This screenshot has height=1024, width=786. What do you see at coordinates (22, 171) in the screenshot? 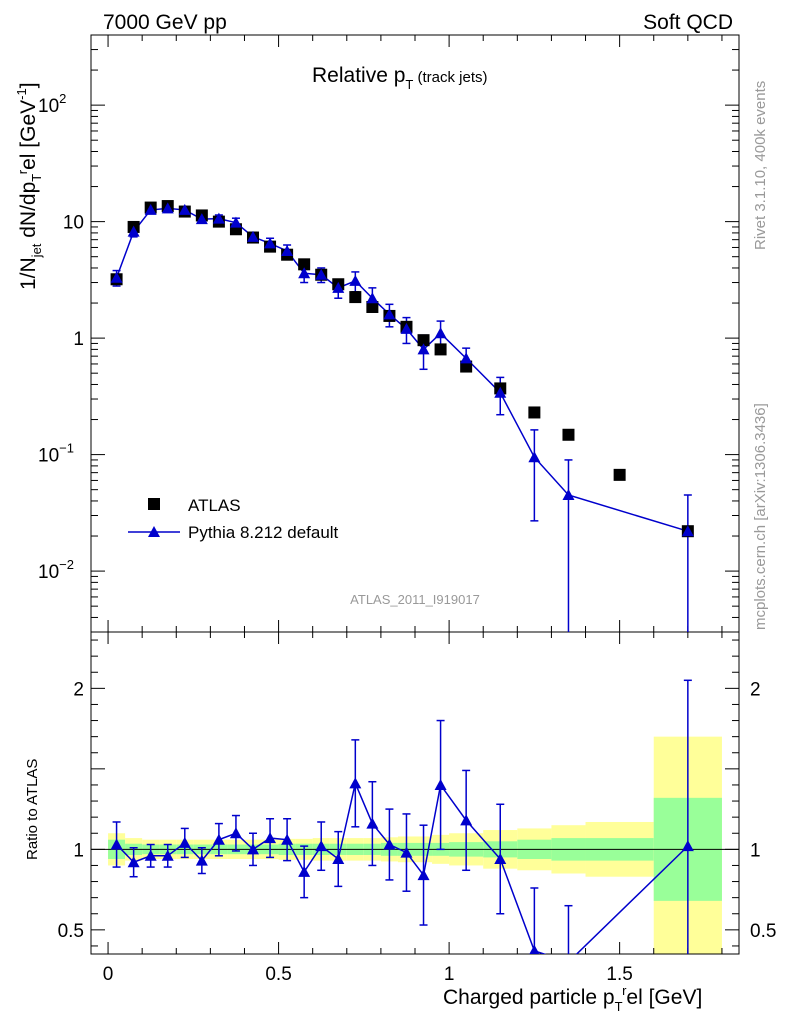
I see `ylabel-b-sup: r` at bounding box center [22, 171].